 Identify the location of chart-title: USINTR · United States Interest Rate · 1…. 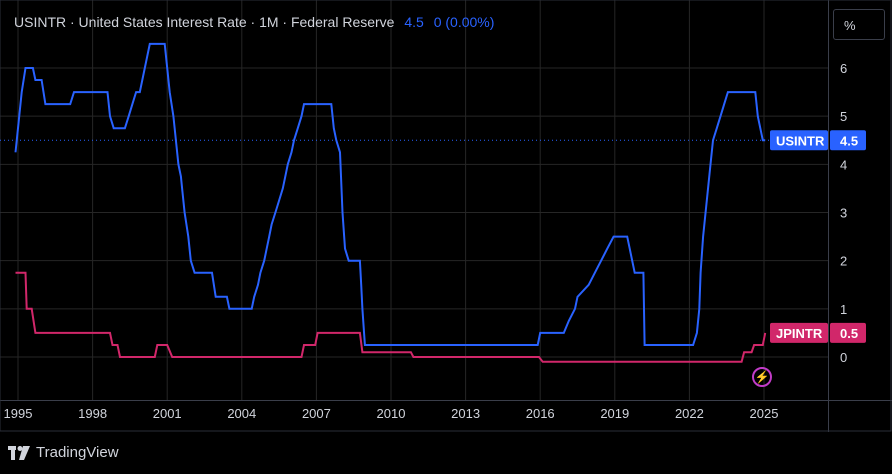
(254, 22).